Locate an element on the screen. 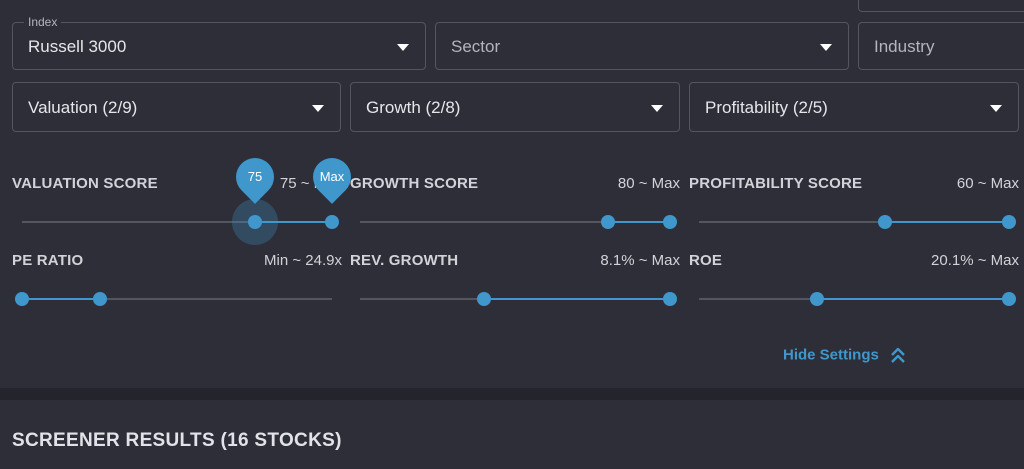  profitability-score-low-thumb is located at coordinates (885, 222).